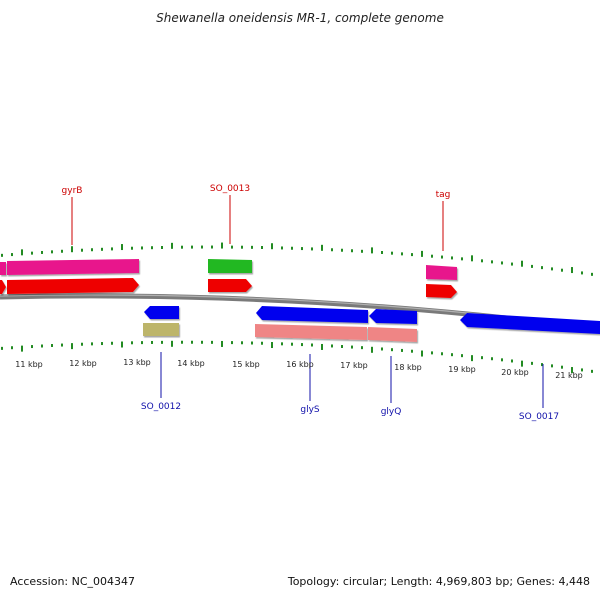 This screenshot has height=600, width=600. I want to click on scale-label: 21 kbp, so click(569, 375).